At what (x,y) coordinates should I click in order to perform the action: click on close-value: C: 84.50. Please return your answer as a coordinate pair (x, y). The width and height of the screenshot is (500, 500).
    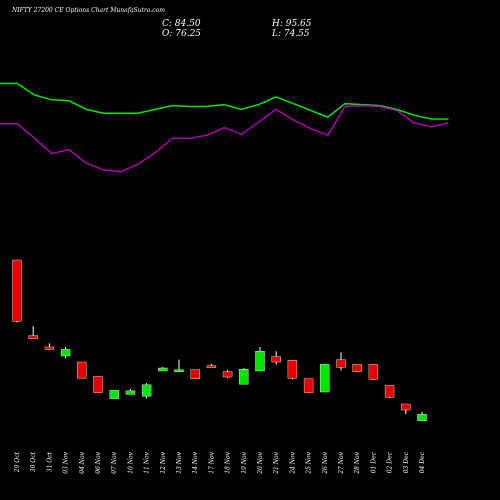
    Looking at the image, I should click on (181, 24).